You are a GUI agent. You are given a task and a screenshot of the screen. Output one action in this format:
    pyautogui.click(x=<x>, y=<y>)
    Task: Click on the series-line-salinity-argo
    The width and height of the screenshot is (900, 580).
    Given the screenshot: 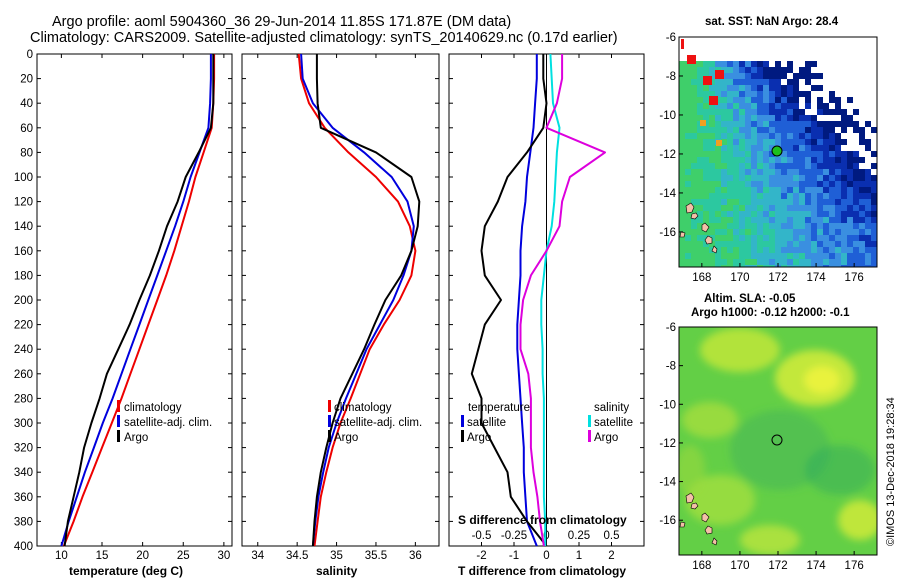 What is the action you would take?
    pyautogui.click(x=562, y=300)
    